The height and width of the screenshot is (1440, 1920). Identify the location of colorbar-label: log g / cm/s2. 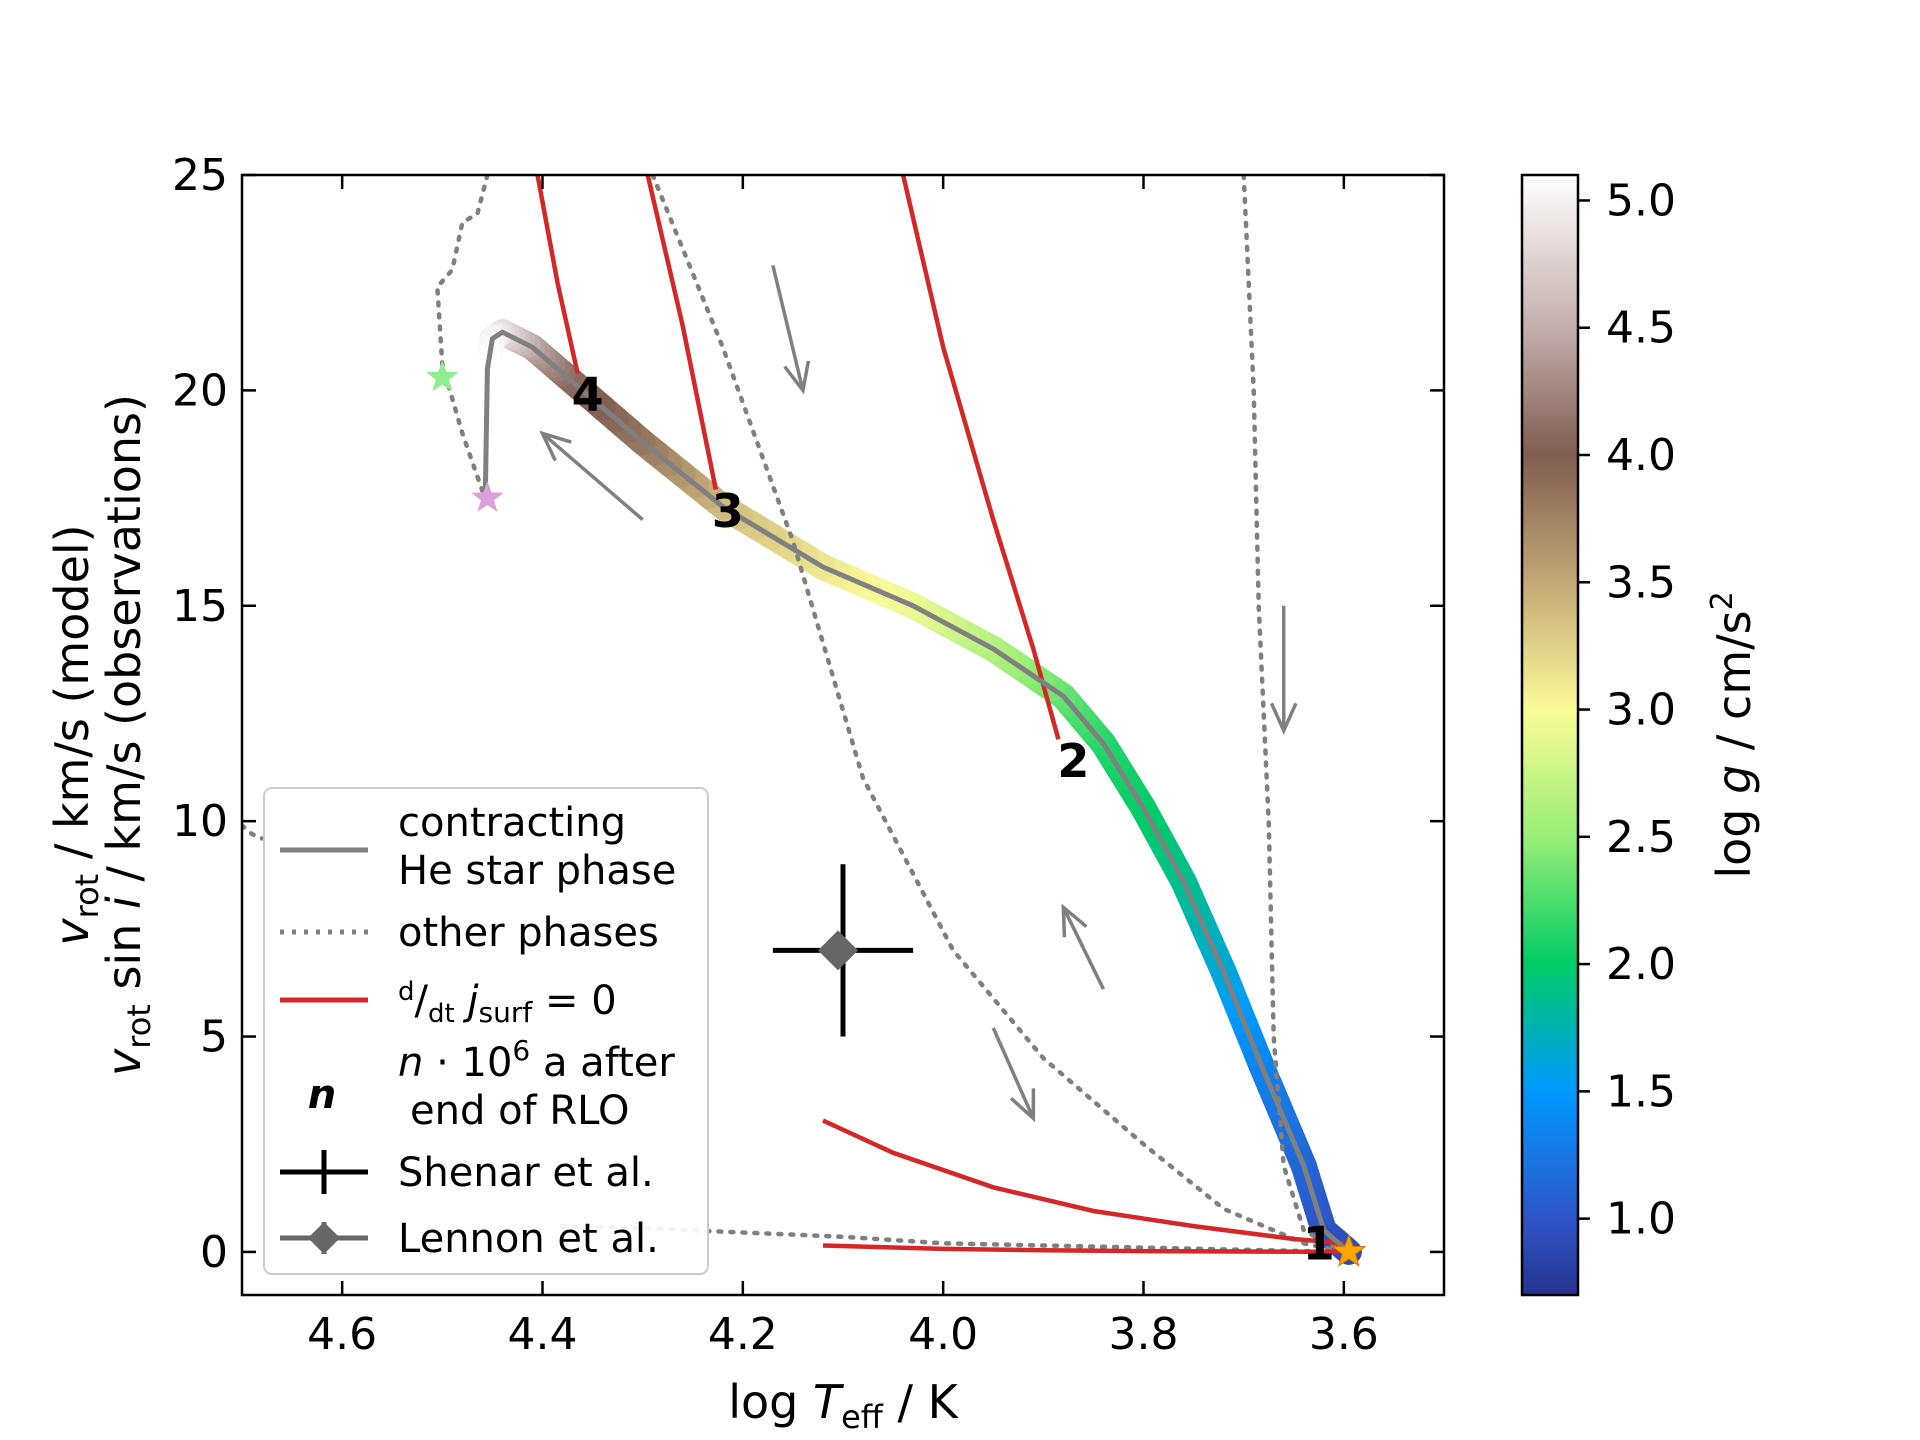
(1733, 734).